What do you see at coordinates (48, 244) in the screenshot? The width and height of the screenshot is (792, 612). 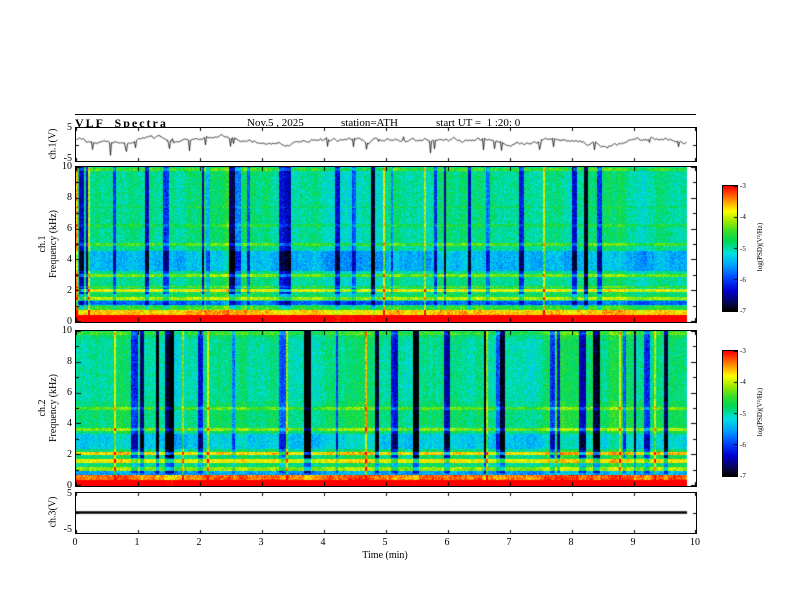 I see `ch1-spectrogram-ylabel: ch.1 Frequency (kHz)` at bounding box center [48, 244].